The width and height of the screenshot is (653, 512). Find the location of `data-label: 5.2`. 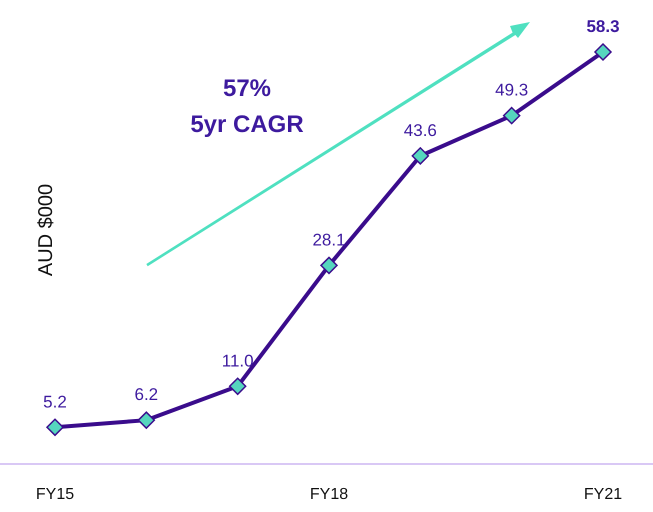

data-label: 5.2 is located at coordinates (55, 402).